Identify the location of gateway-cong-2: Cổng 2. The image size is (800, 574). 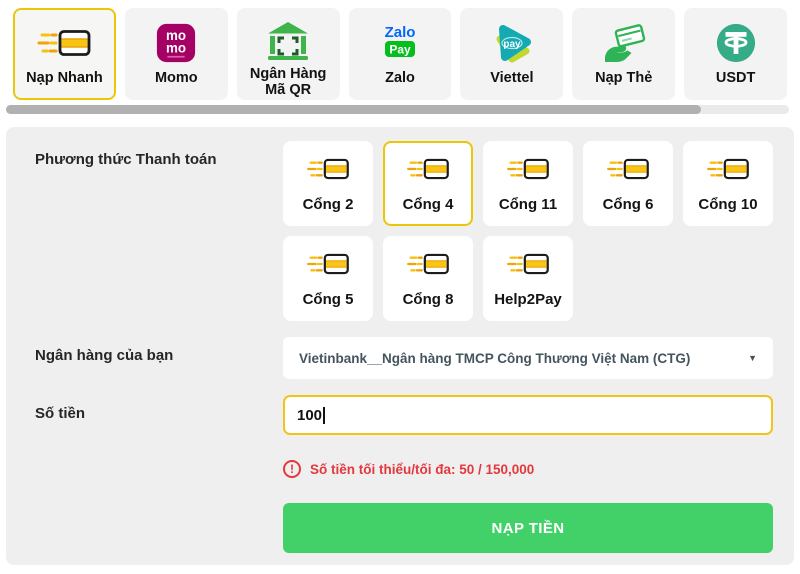
(328, 183).